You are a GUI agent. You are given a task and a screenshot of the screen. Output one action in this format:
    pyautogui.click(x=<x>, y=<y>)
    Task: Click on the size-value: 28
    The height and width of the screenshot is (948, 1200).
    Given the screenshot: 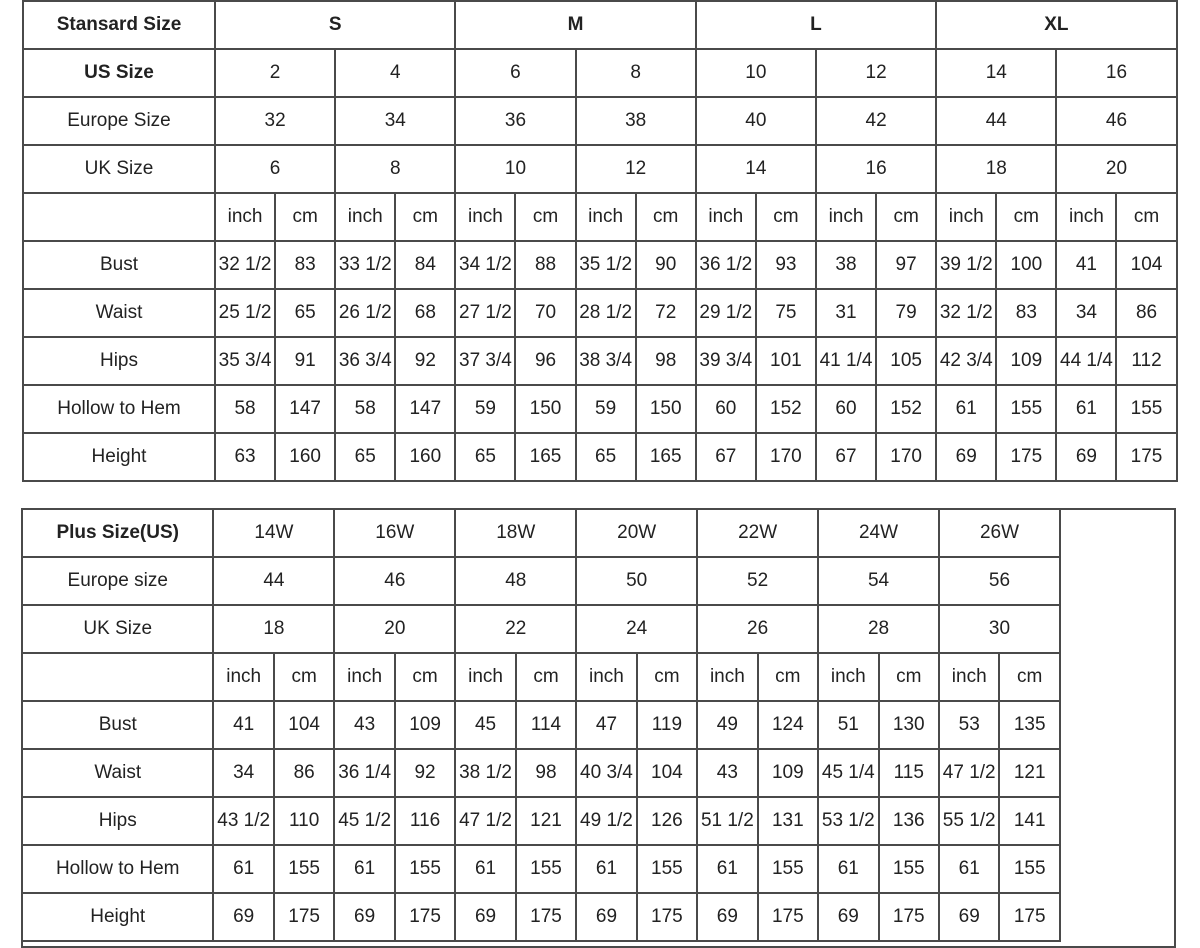 What is the action you would take?
    pyautogui.click(x=878, y=629)
    